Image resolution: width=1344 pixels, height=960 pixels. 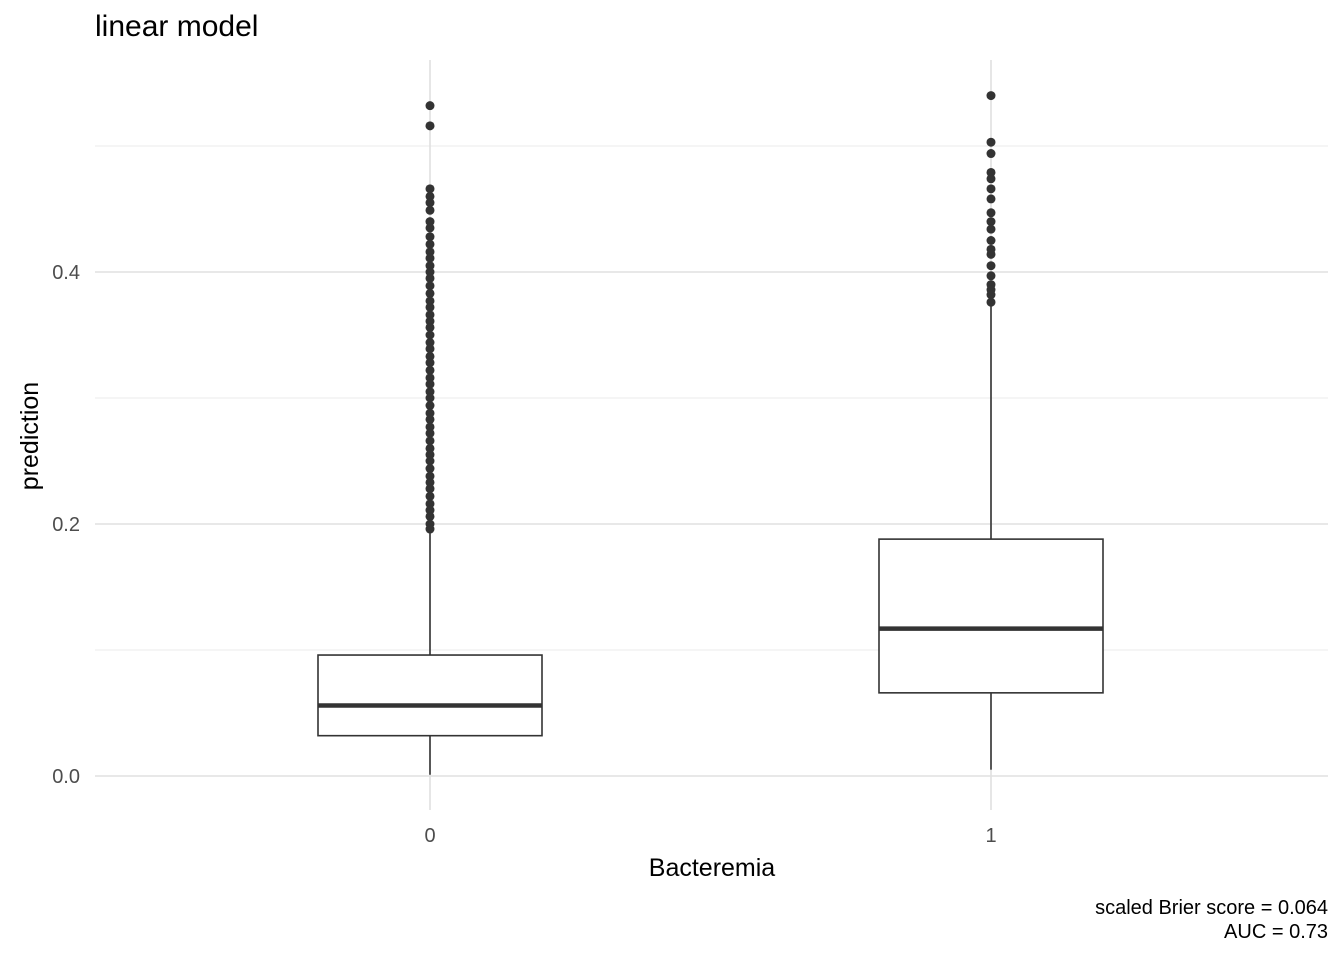 I want to click on x-tick-label-0: 0, so click(x=429, y=836).